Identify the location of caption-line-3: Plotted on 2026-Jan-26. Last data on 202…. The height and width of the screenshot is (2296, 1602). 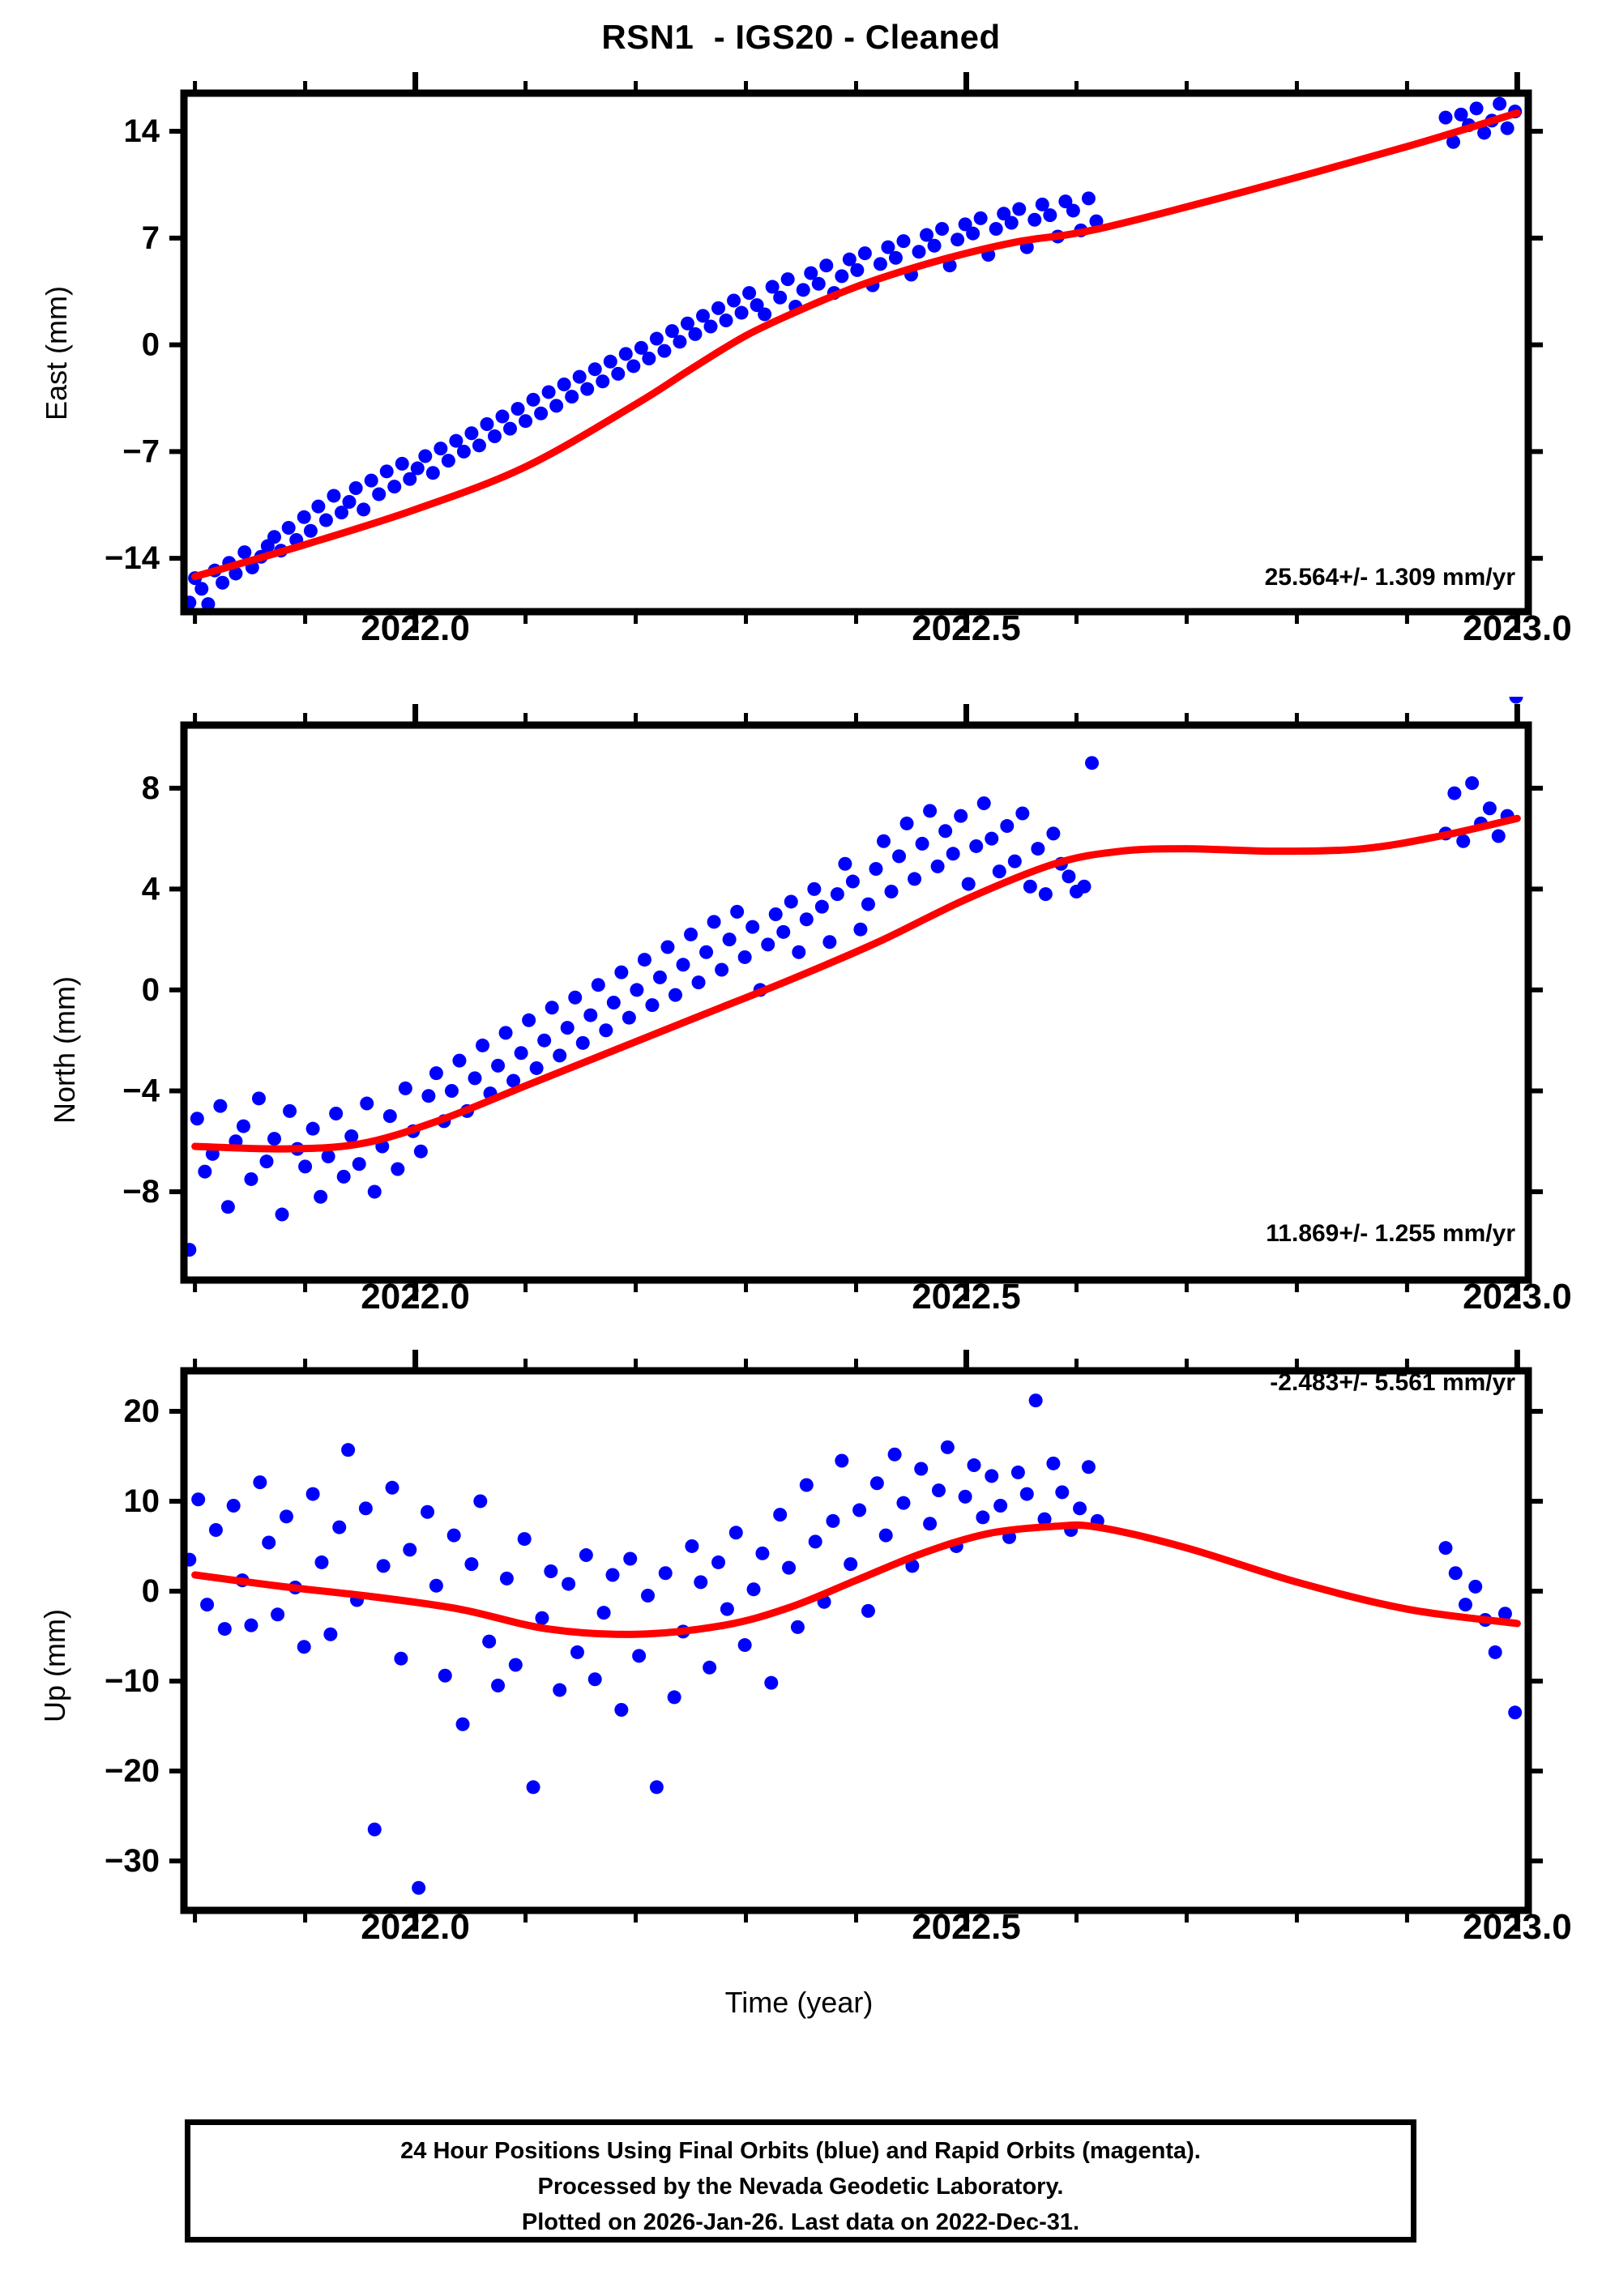
(800, 2222).